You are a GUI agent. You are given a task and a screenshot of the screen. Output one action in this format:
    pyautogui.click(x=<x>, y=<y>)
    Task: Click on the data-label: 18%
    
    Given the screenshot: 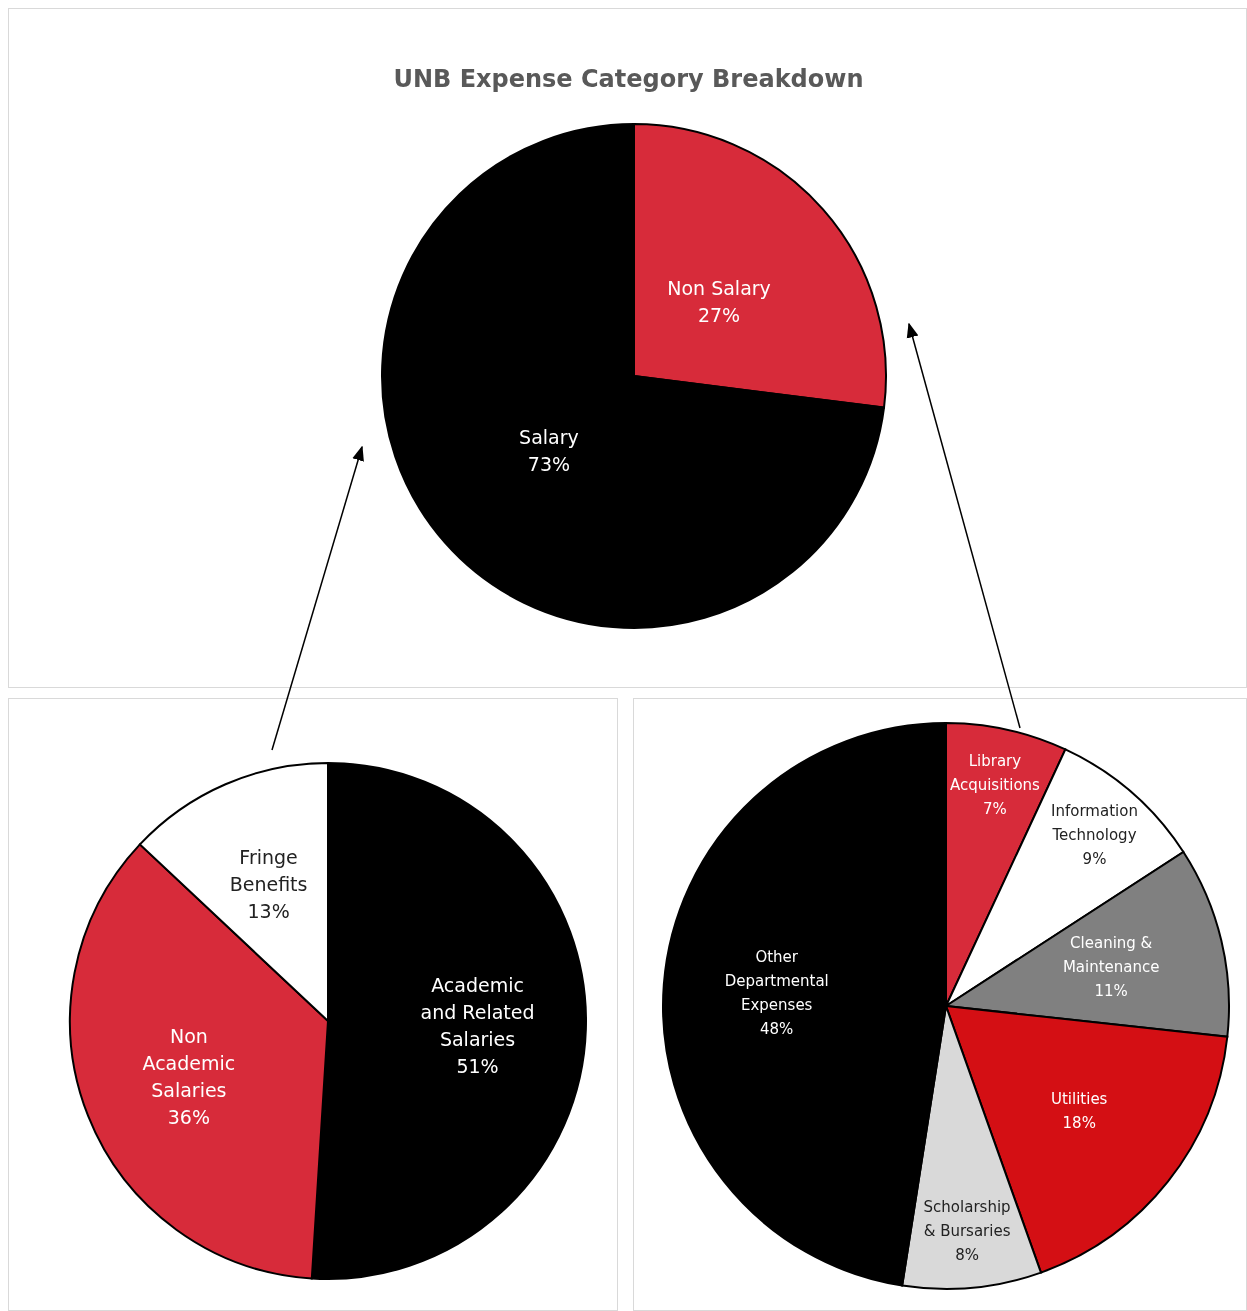 What is the action you would take?
    pyautogui.click(x=1079, y=1123)
    